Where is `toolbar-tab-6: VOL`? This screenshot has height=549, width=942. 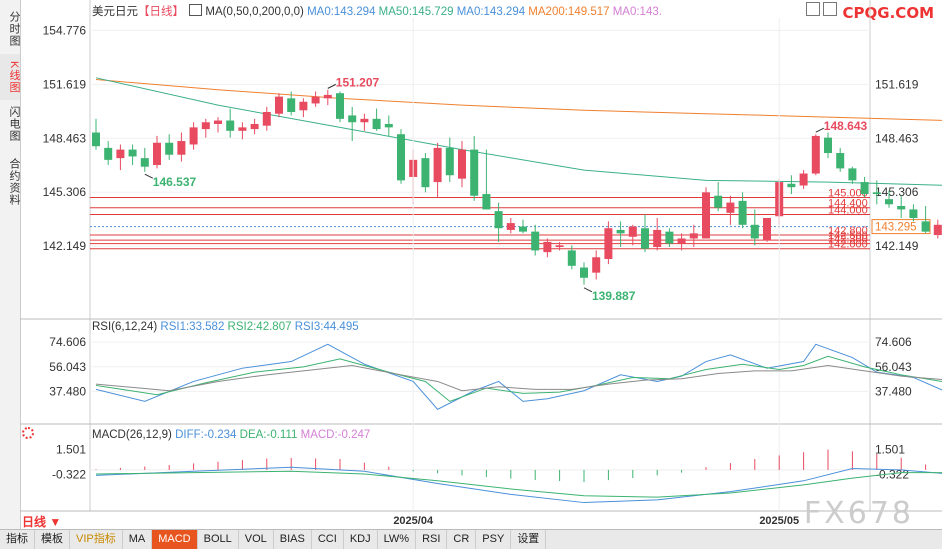
toolbar-tab-6: VOL is located at coordinates (256, 539).